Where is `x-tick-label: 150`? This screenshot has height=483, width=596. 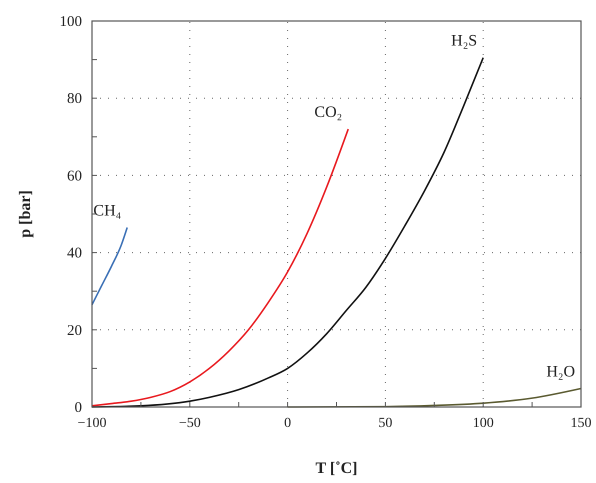 x-tick-label: 150 is located at coordinates (581, 423).